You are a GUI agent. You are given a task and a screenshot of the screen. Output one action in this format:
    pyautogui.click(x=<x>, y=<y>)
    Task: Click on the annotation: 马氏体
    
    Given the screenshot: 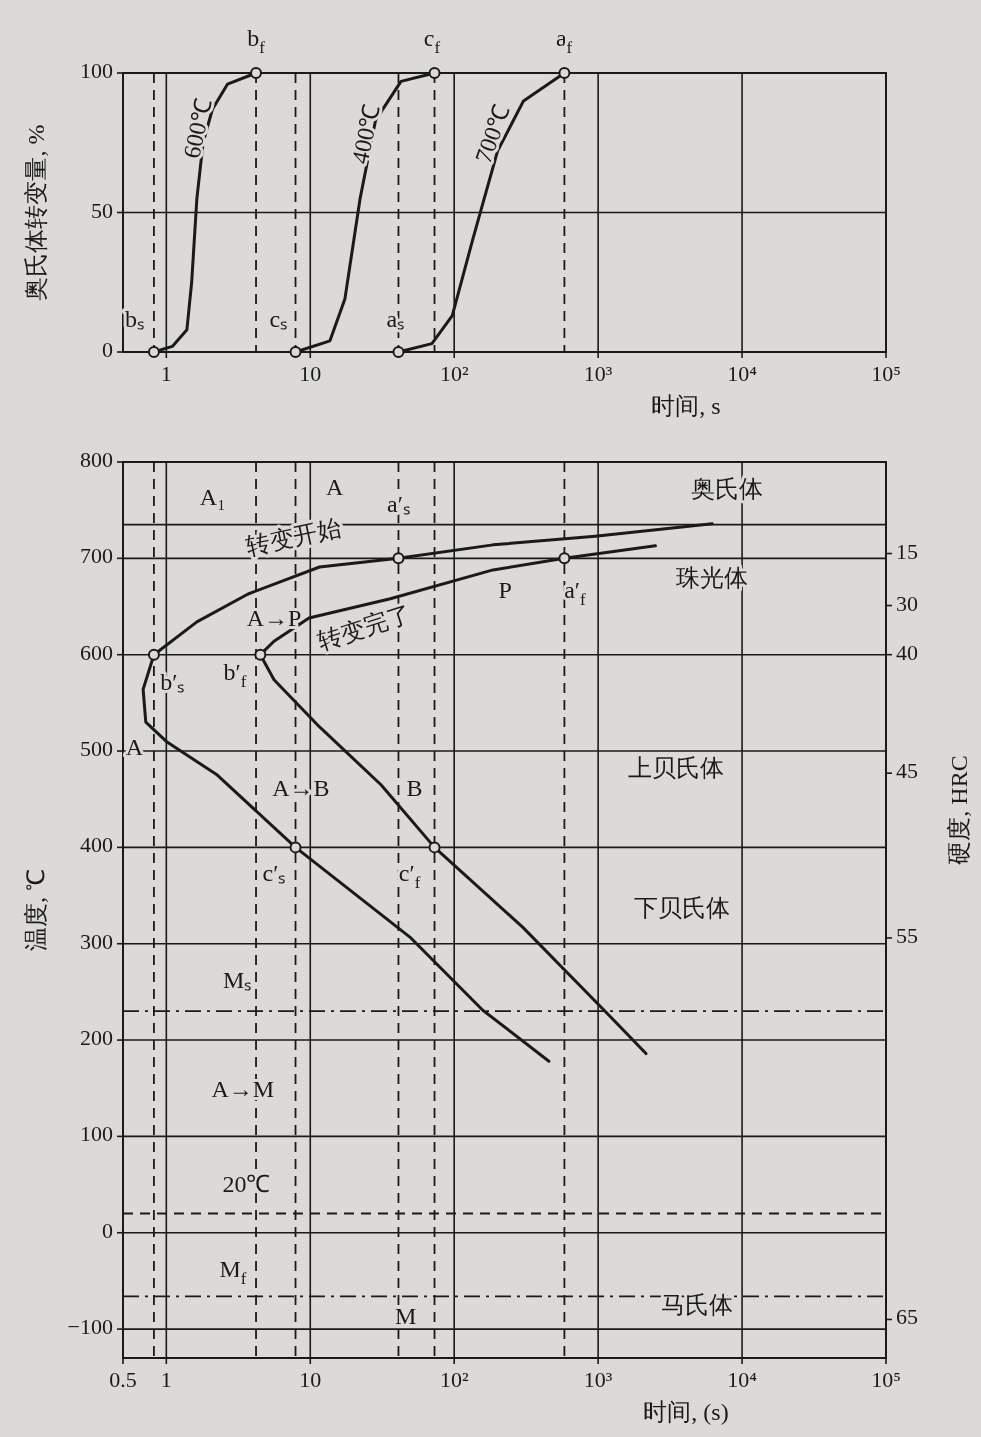 What is the action you would take?
    pyautogui.click(x=697, y=1304)
    